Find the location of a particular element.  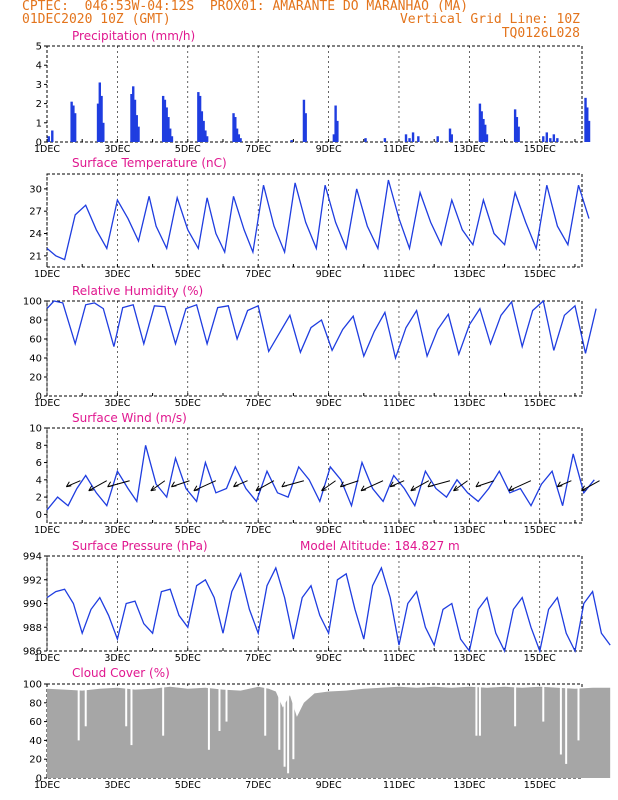

rh-y-tick-label: 20 is located at coordinates (35, 378).